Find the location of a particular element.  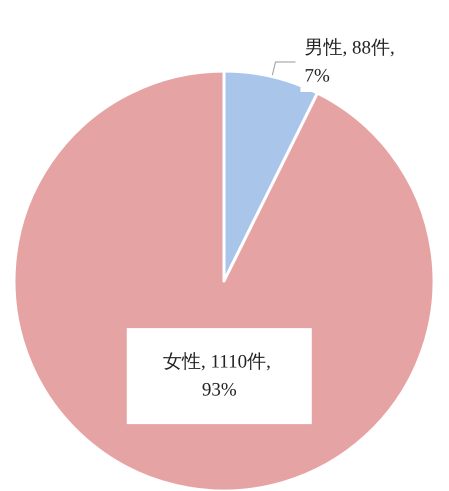

slice-label: 男性, 88件, 7% is located at coordinates (352, 61).